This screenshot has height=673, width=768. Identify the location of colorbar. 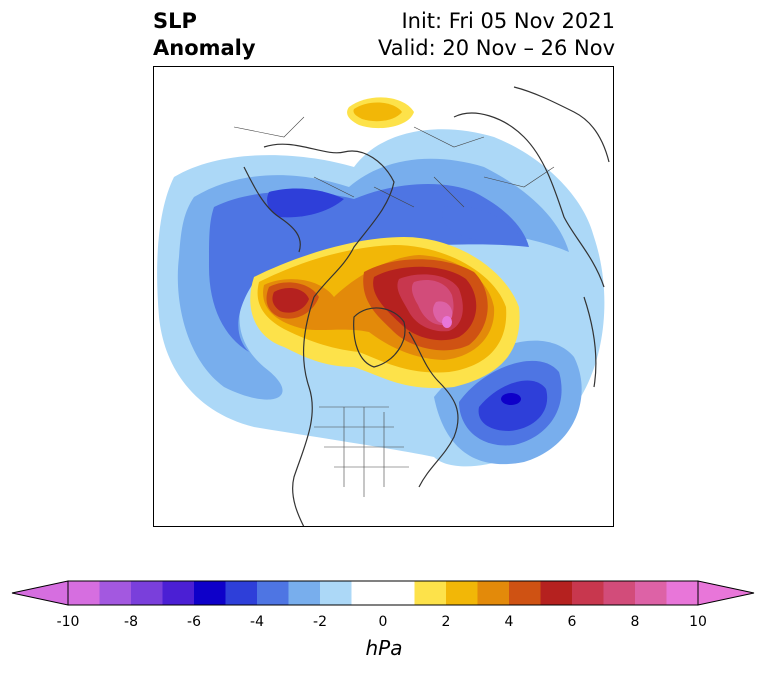
(383, 593).